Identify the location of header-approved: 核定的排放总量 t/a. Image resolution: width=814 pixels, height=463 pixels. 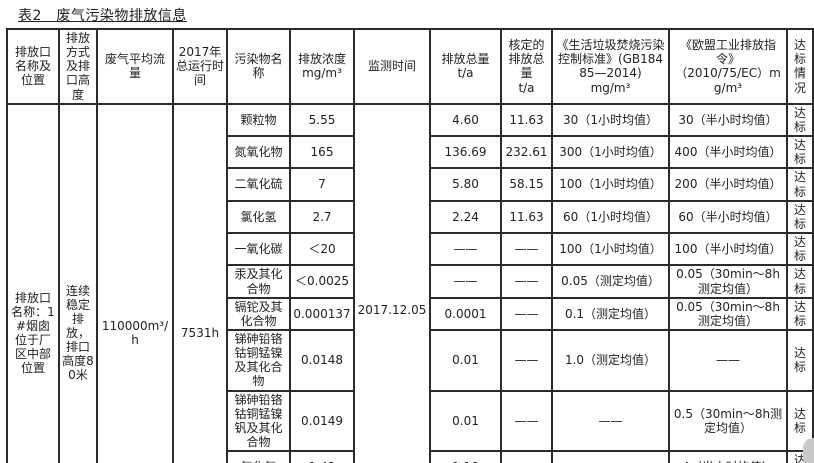
(526, 66).